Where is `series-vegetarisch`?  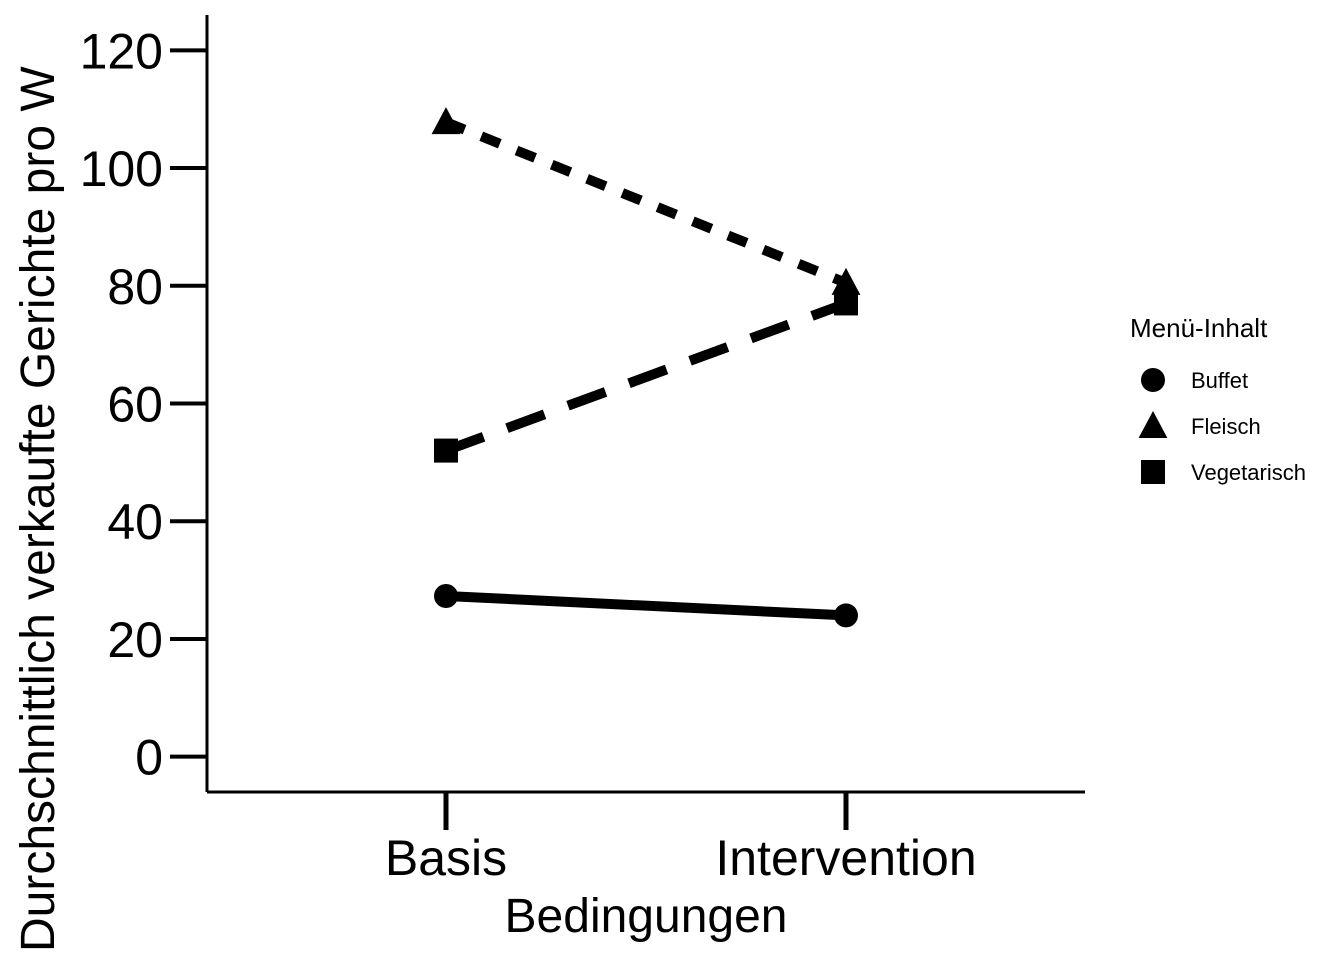
series-vegetarisch is located at coordinates (646, 377).